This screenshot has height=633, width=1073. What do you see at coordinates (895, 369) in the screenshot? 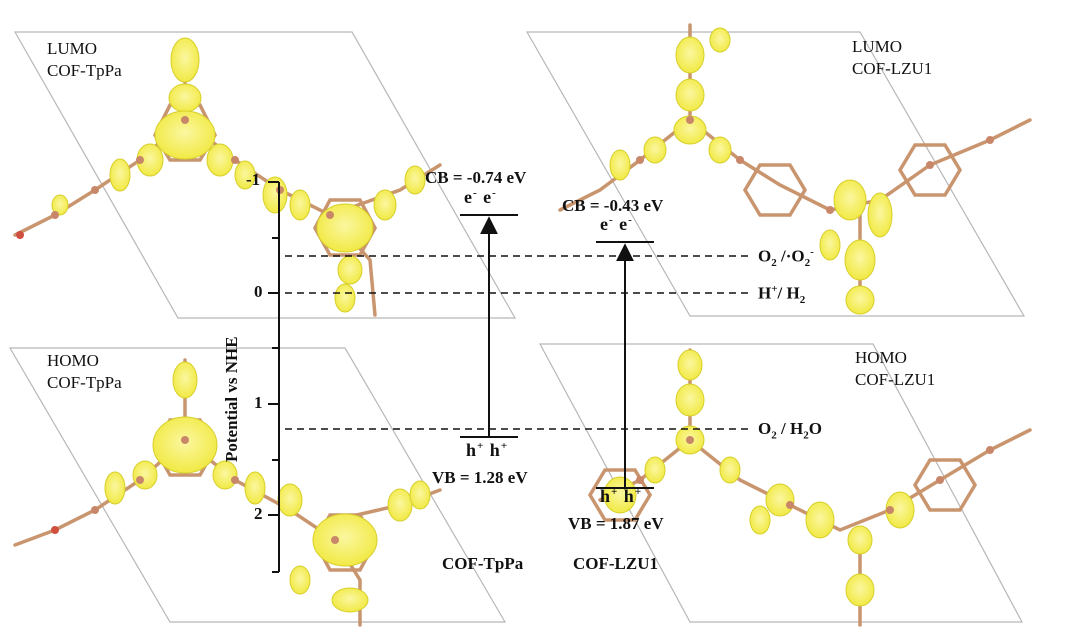
I see `homo-lzu1-label: HOMO COF-LZU1` at bounding box center [895, 369].